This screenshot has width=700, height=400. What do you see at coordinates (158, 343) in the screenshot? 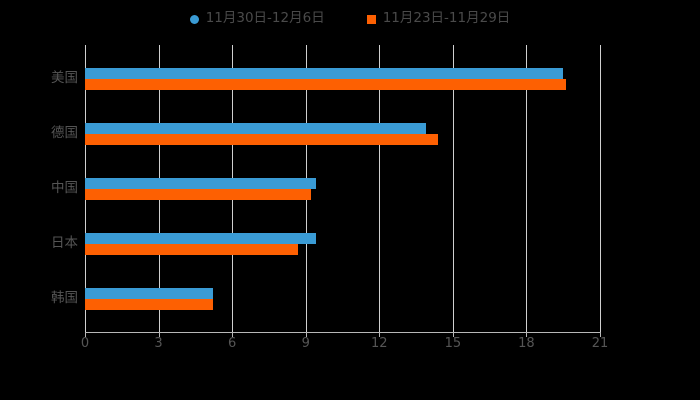
I see `x-tick-label-3: 3` at bounding box center [158, 343].